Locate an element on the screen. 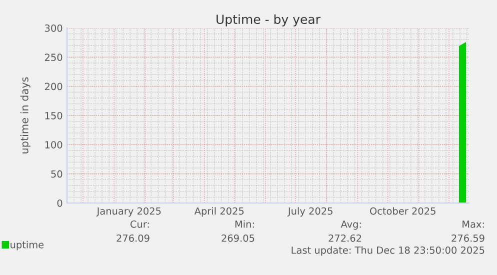 The height and width of the screenshot is (275, 497). text: 269.05 is located at coordinates (238, 238).